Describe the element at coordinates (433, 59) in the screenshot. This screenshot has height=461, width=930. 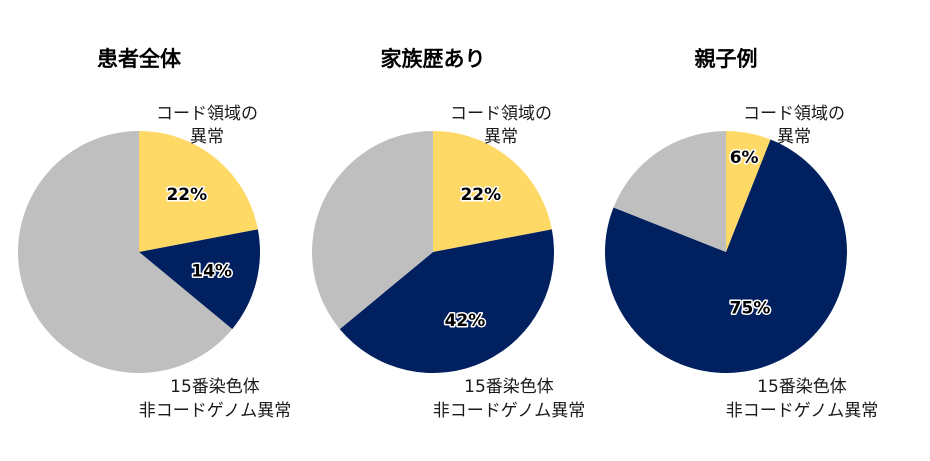
I see `chart-title: 家族歴あり` at that location.